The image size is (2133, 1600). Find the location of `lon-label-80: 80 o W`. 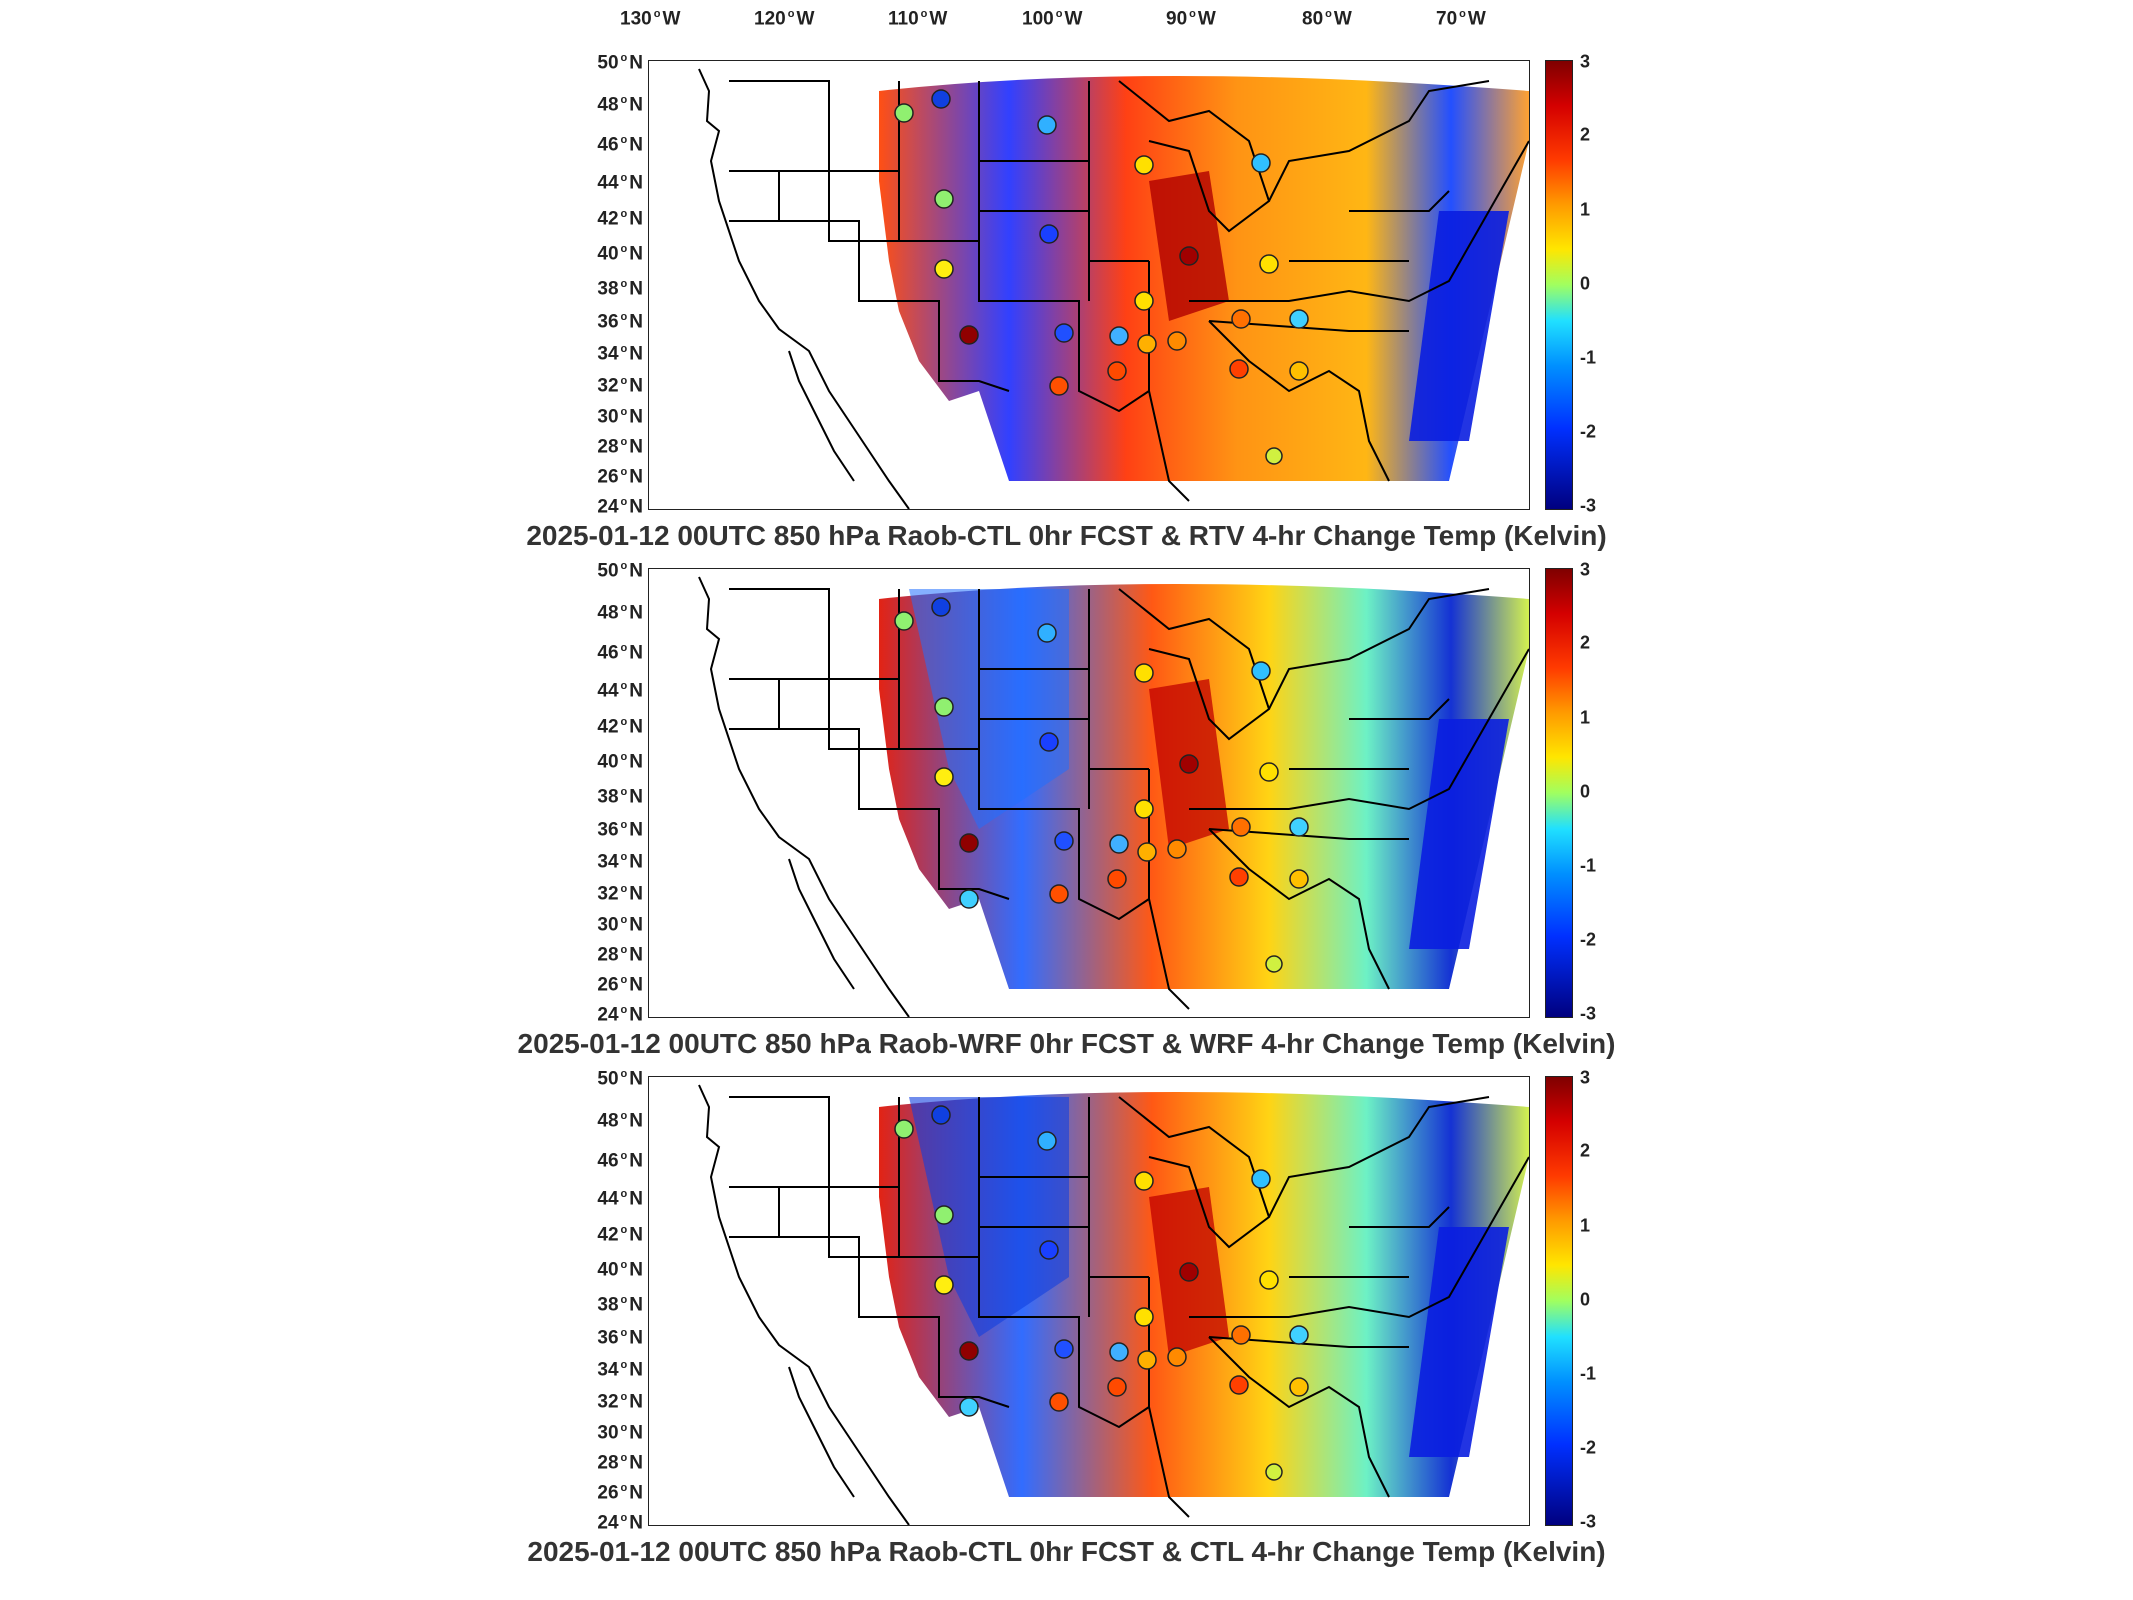

lon-label-80: 80 o W is located at coordinates (1327, 19).